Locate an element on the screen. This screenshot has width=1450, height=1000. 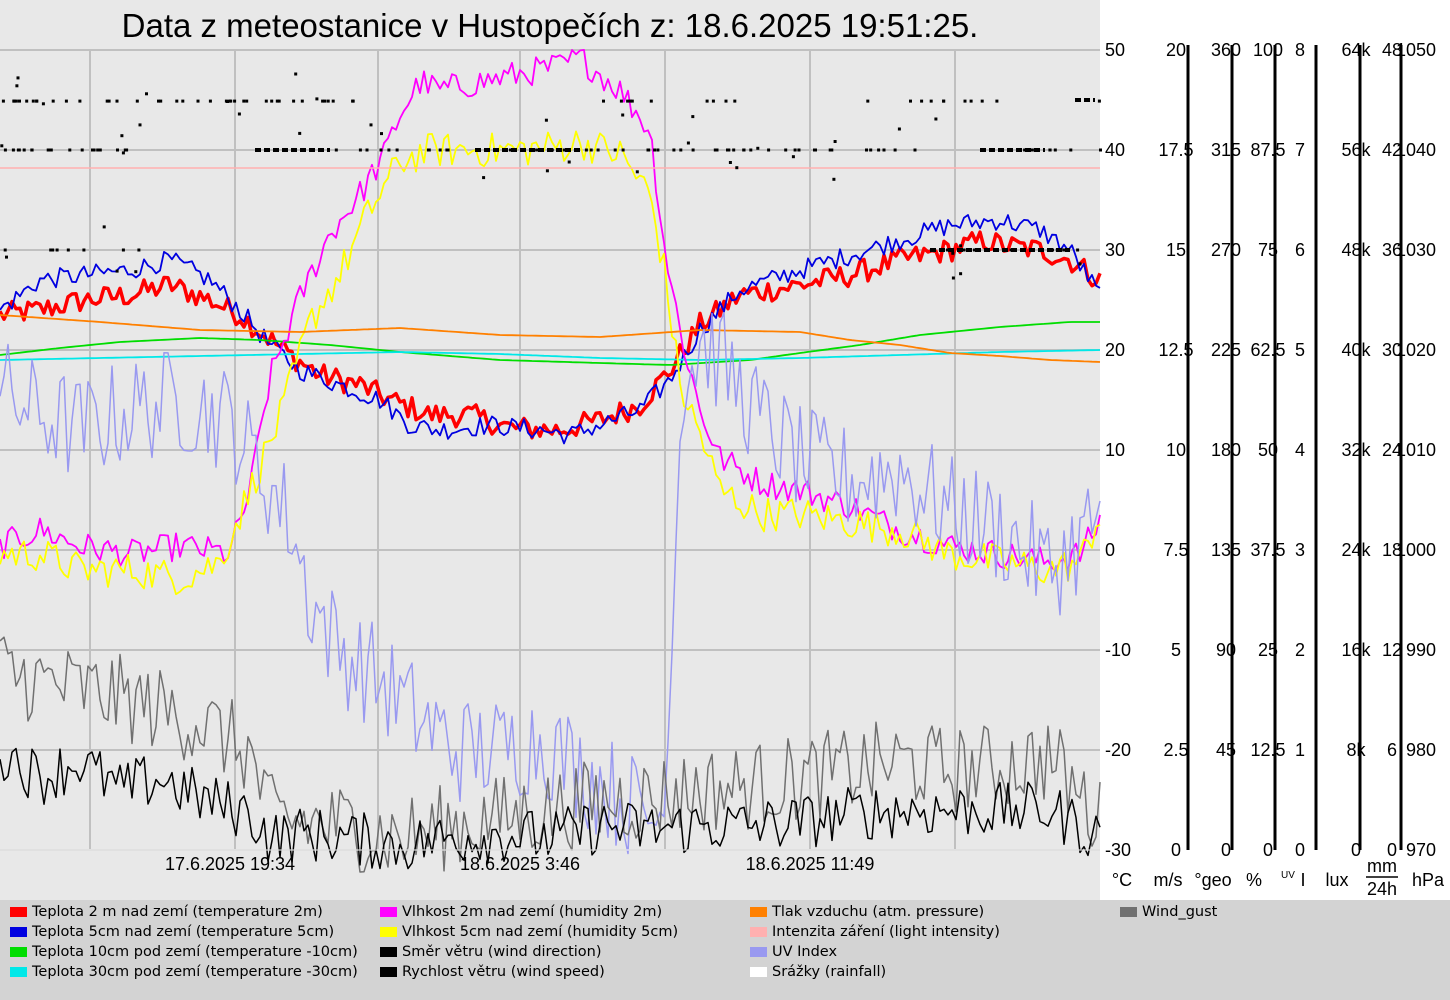
y-axis-temp: 50 40 30 20 10 0 -10 -20 -30 °C is located at coordinates (1118, 465).